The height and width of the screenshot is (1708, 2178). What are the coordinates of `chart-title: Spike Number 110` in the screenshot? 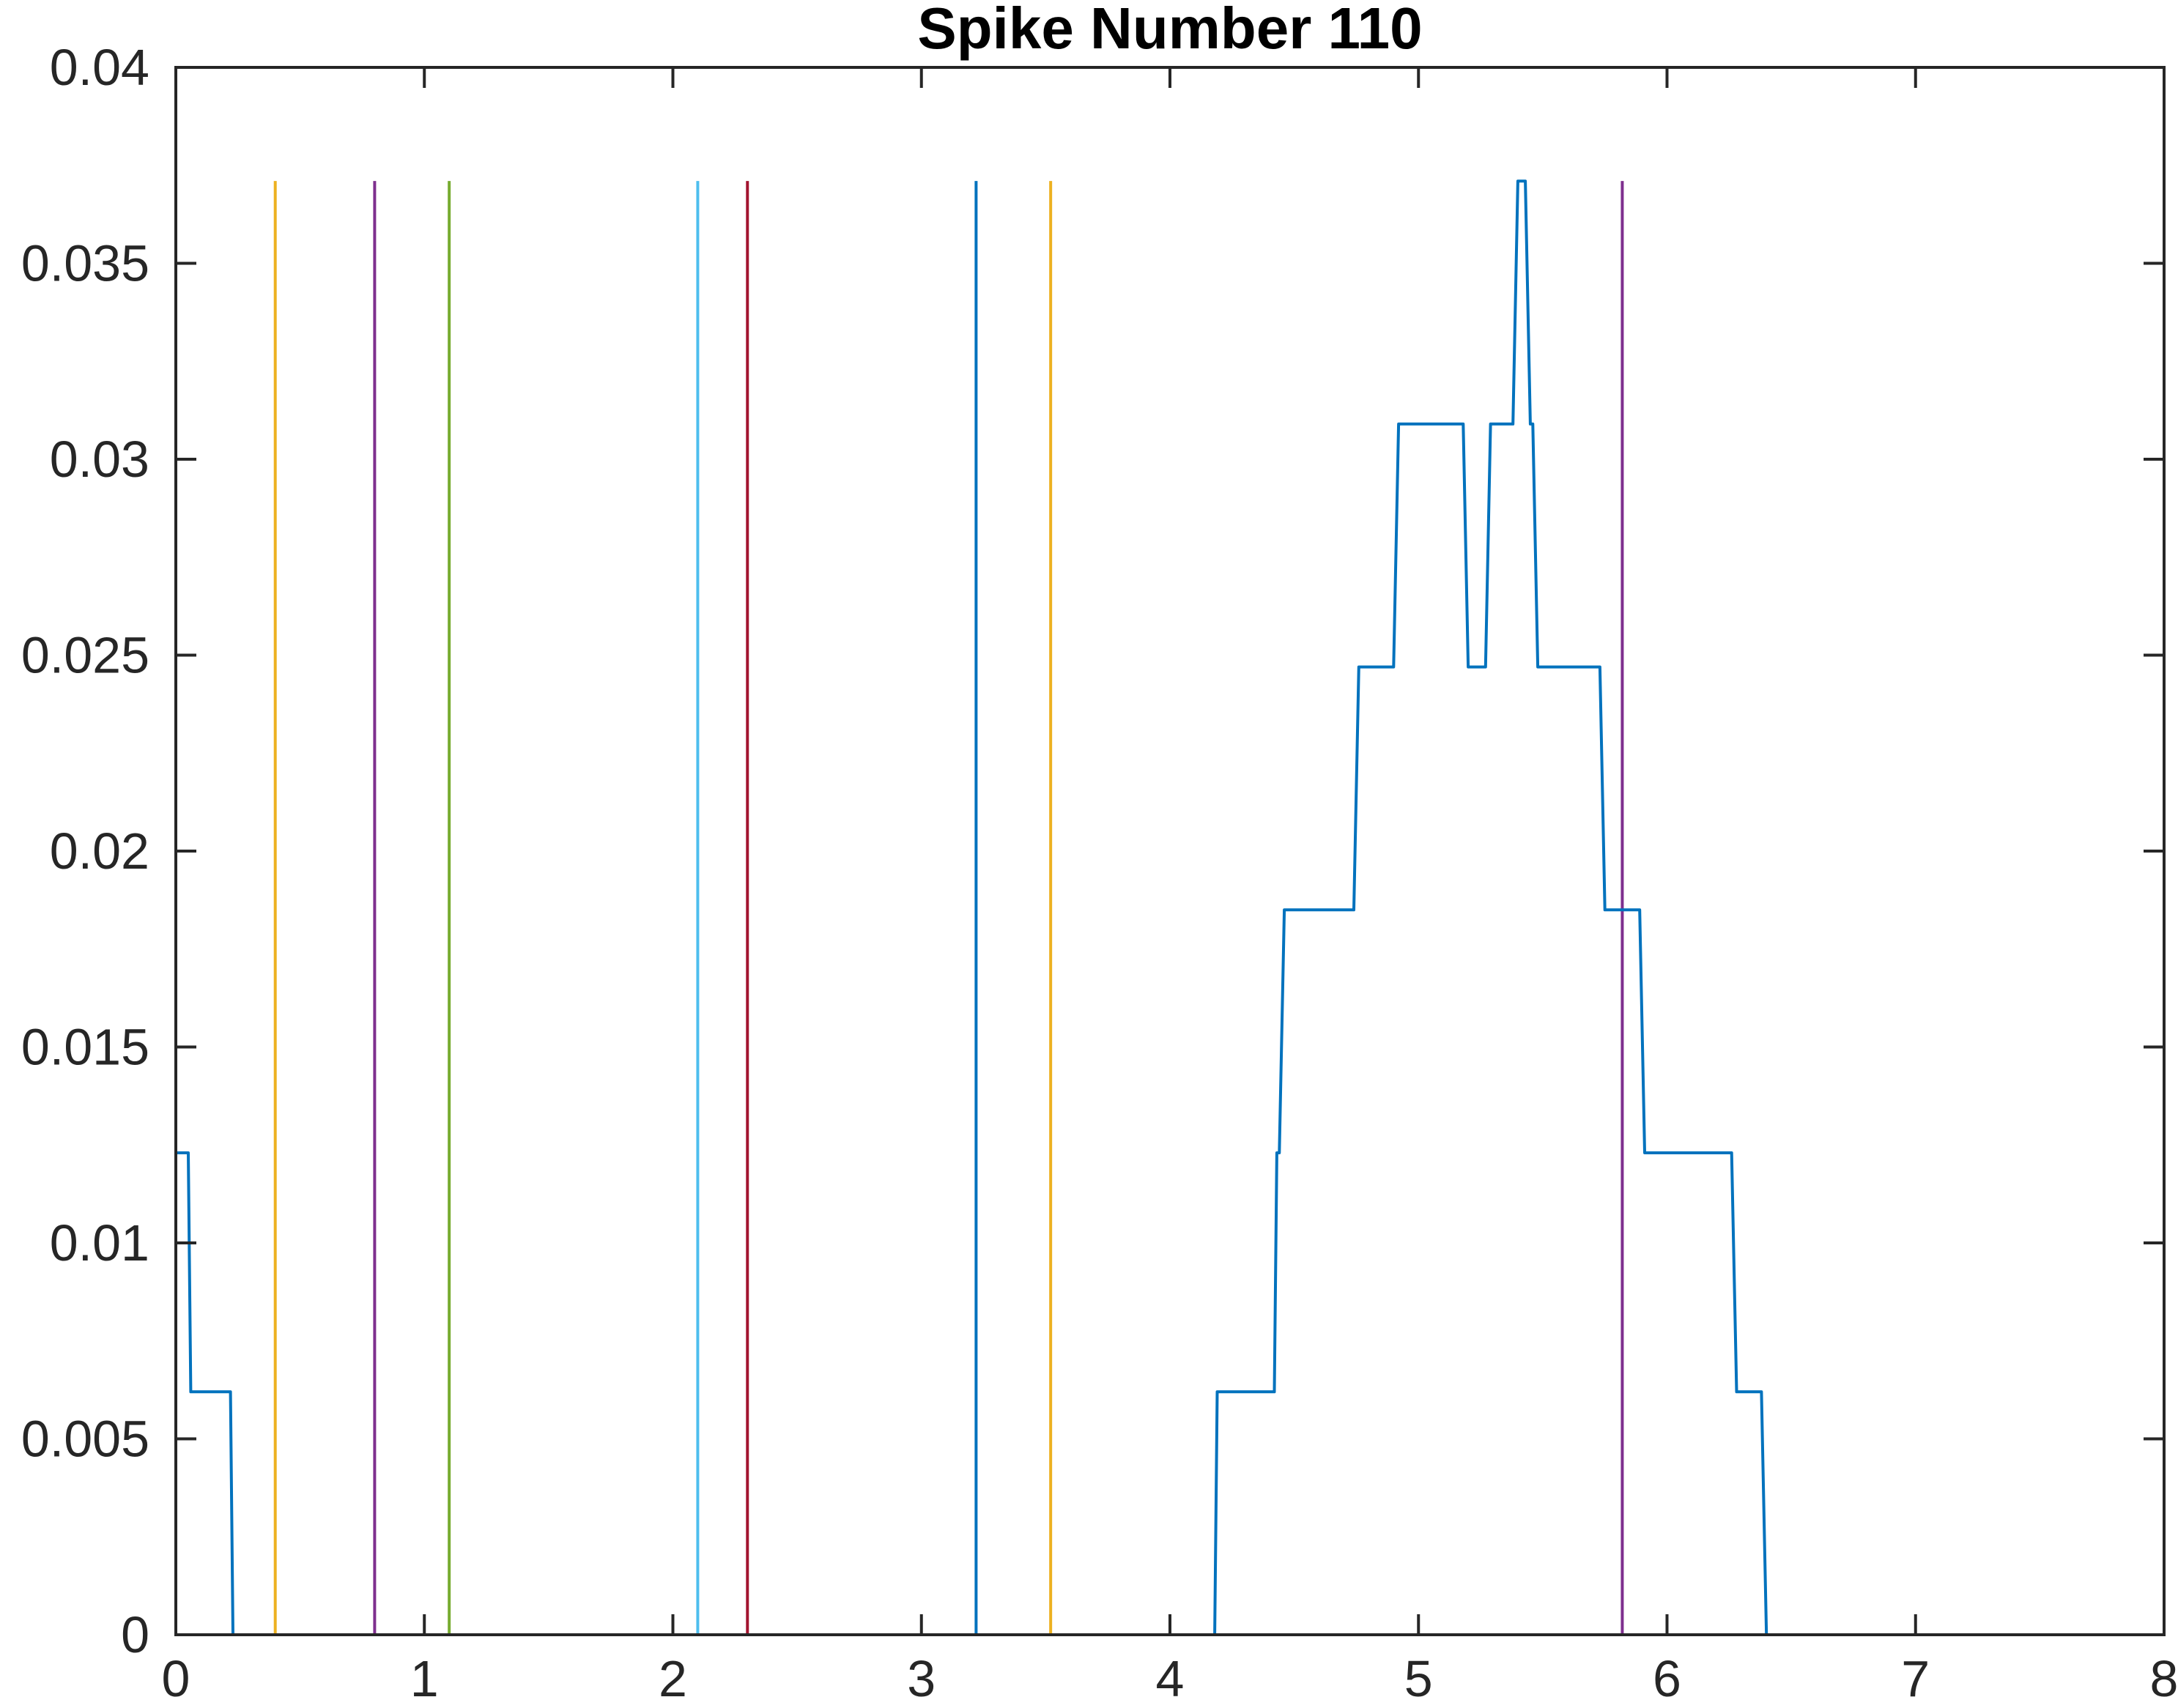 It's located at (1169, 30).